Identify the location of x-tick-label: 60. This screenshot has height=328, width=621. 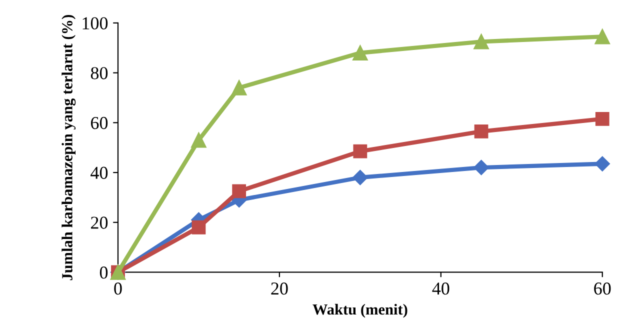
(602, 288).